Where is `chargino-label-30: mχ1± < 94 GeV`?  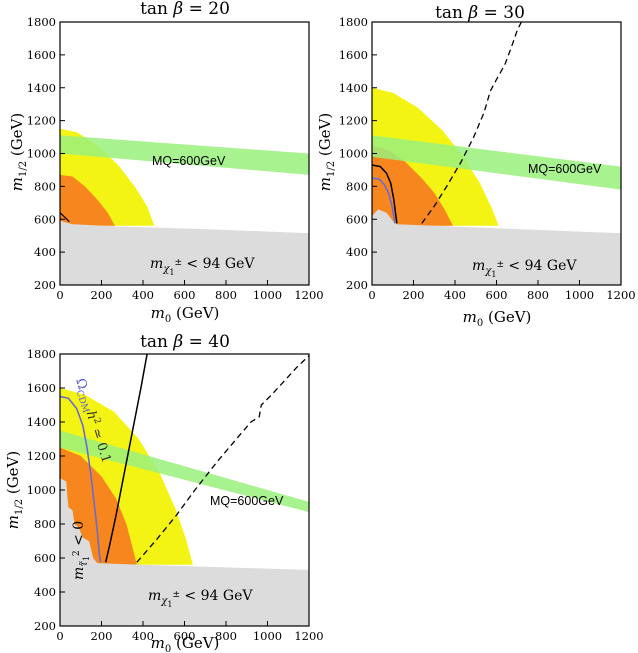 chargino-label-30: mχ1± < 94 GeV is located at coordinates (524, 268).